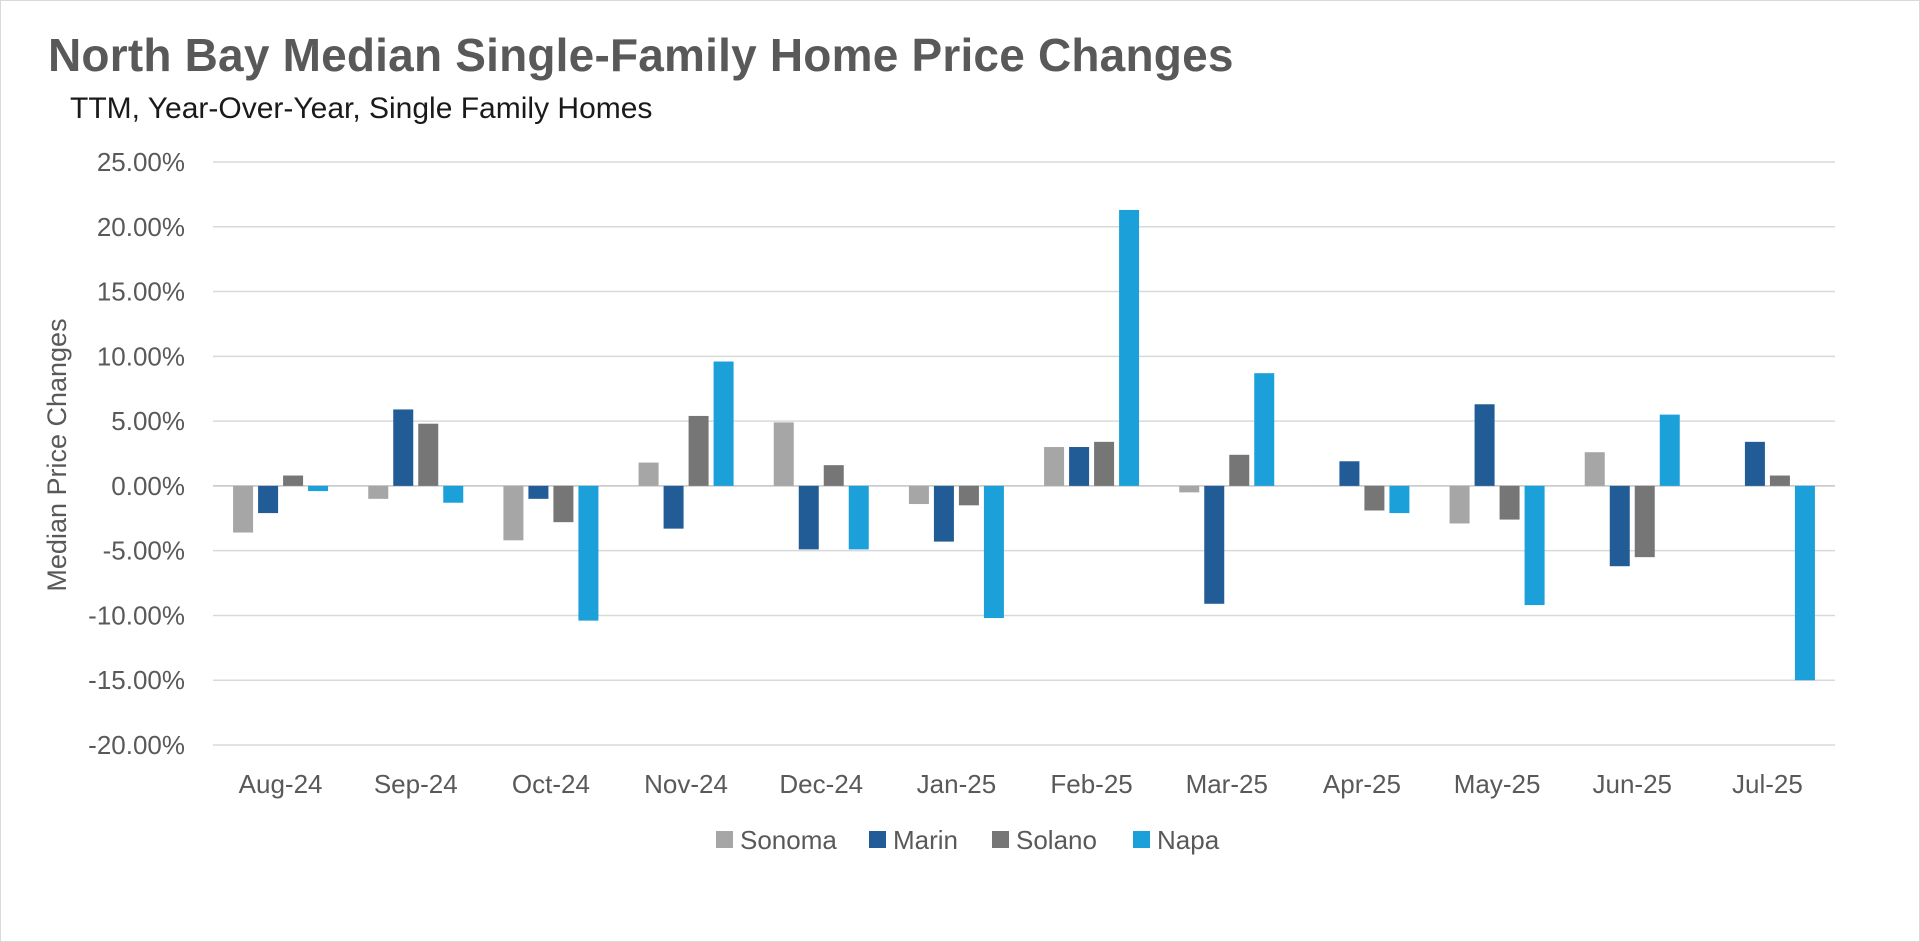 This screenshot has height=942, width=1920. Describe the element at coordinates (281, 784) in the screenshot. I see `x-tick-label: Aug-24` at that location.